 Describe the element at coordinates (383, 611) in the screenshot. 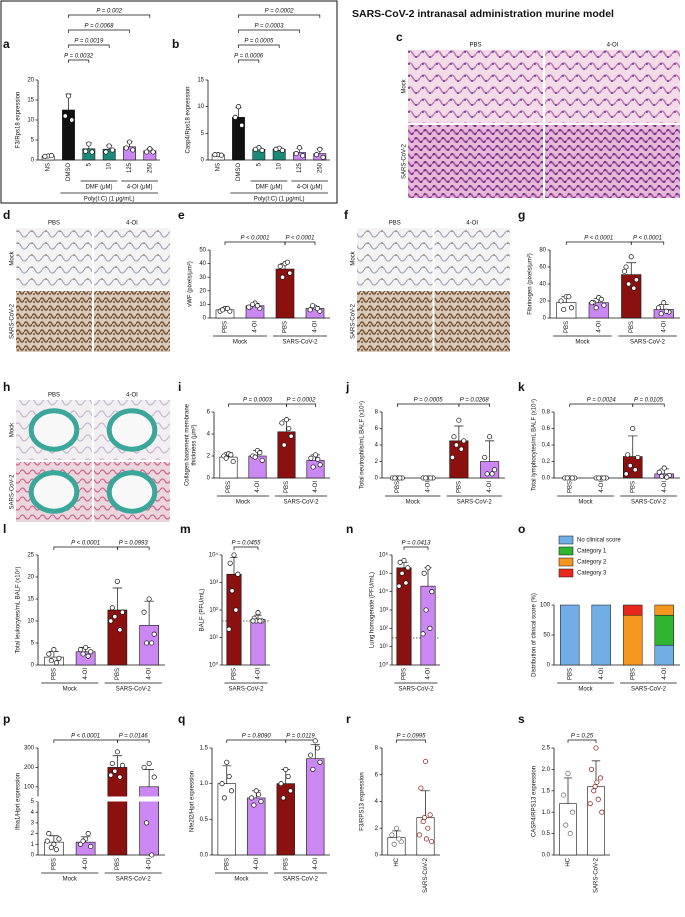

I see `y-tick-label: 10³` at that location.